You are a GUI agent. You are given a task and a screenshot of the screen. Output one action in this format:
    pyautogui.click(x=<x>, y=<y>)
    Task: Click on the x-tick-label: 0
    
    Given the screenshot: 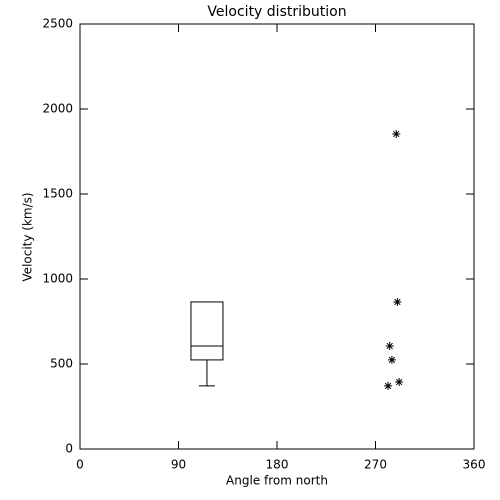 What is the action you would take?
    pyautogui.click(x=80, y=465)
    